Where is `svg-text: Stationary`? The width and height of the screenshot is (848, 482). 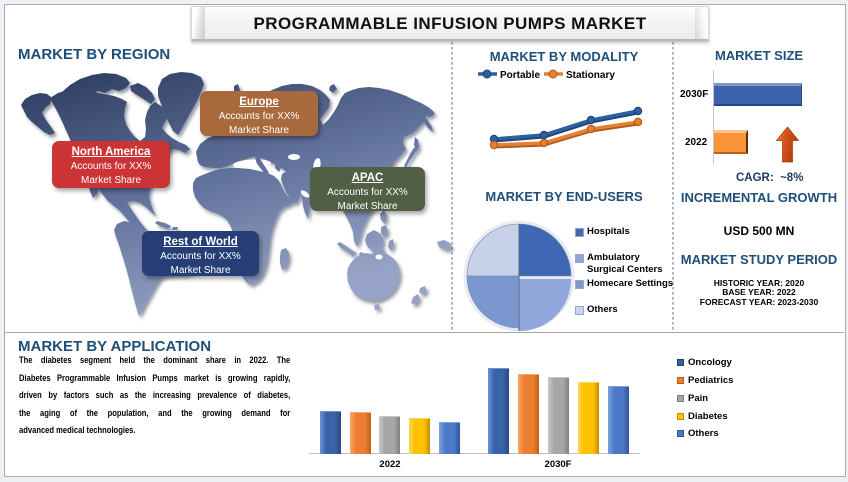
svg-text: Stationary is located at coordinates (590, 75).